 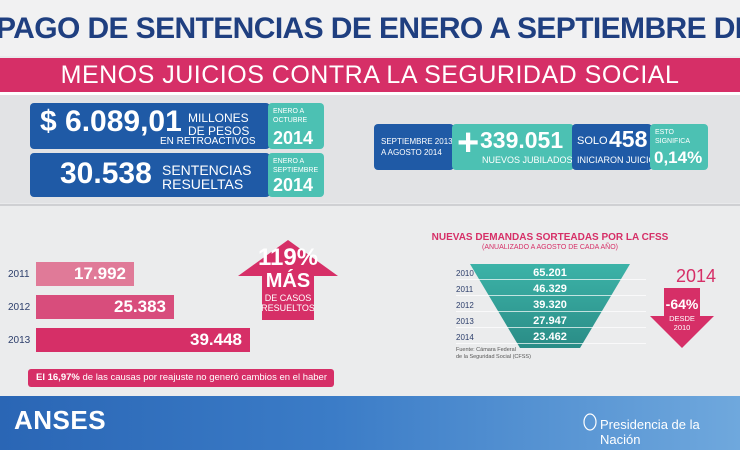 I want to click on meaning-label: ESTO SIGNIFICA, so click(x=673, y=137).